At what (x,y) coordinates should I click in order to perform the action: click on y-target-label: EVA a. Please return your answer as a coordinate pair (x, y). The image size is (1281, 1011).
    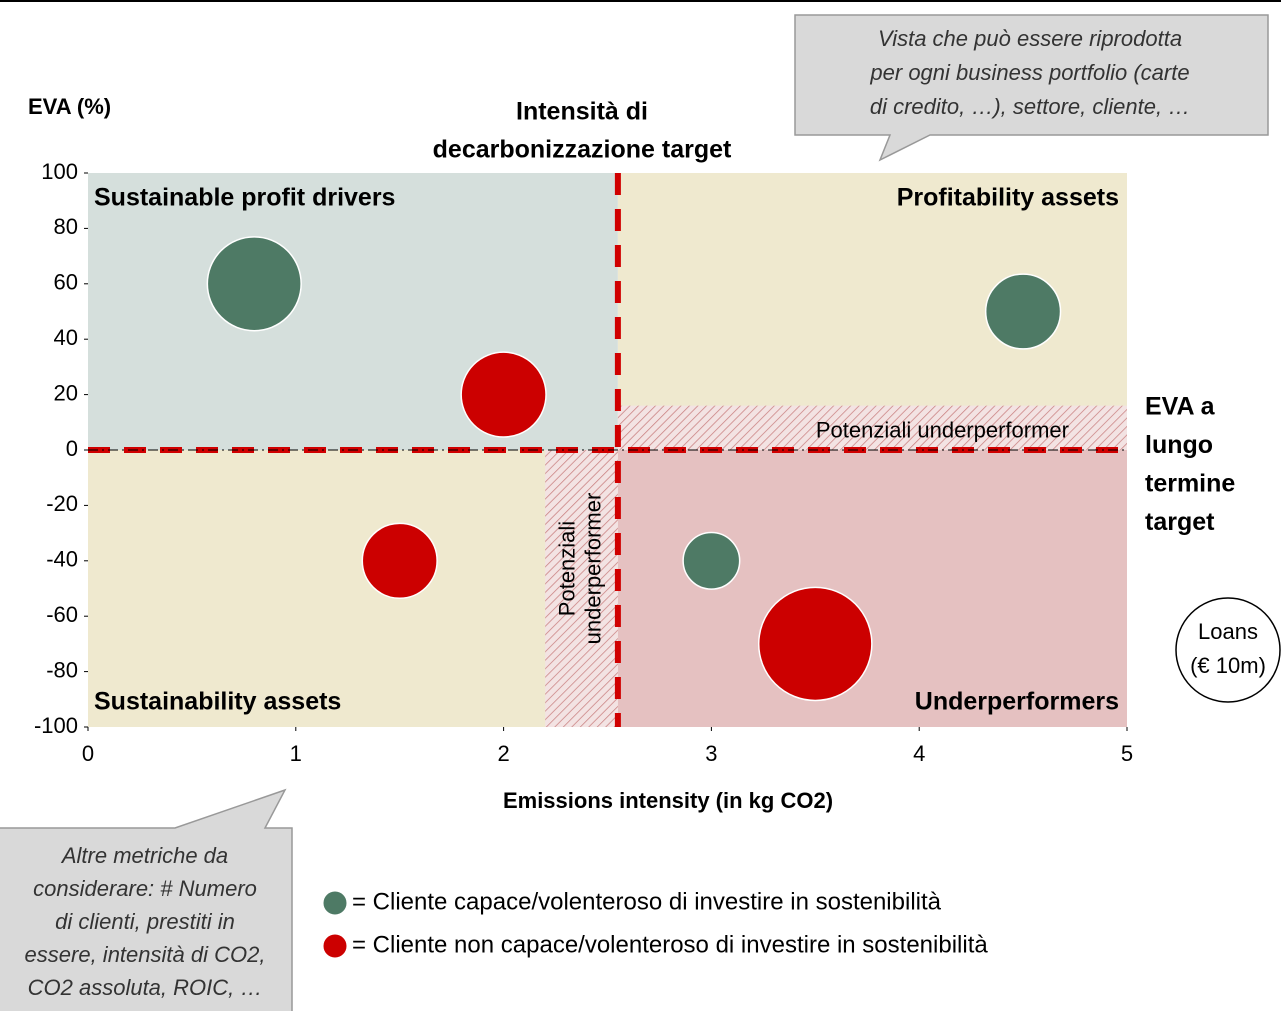
    Looking at the image, I should click on (1180, 407).